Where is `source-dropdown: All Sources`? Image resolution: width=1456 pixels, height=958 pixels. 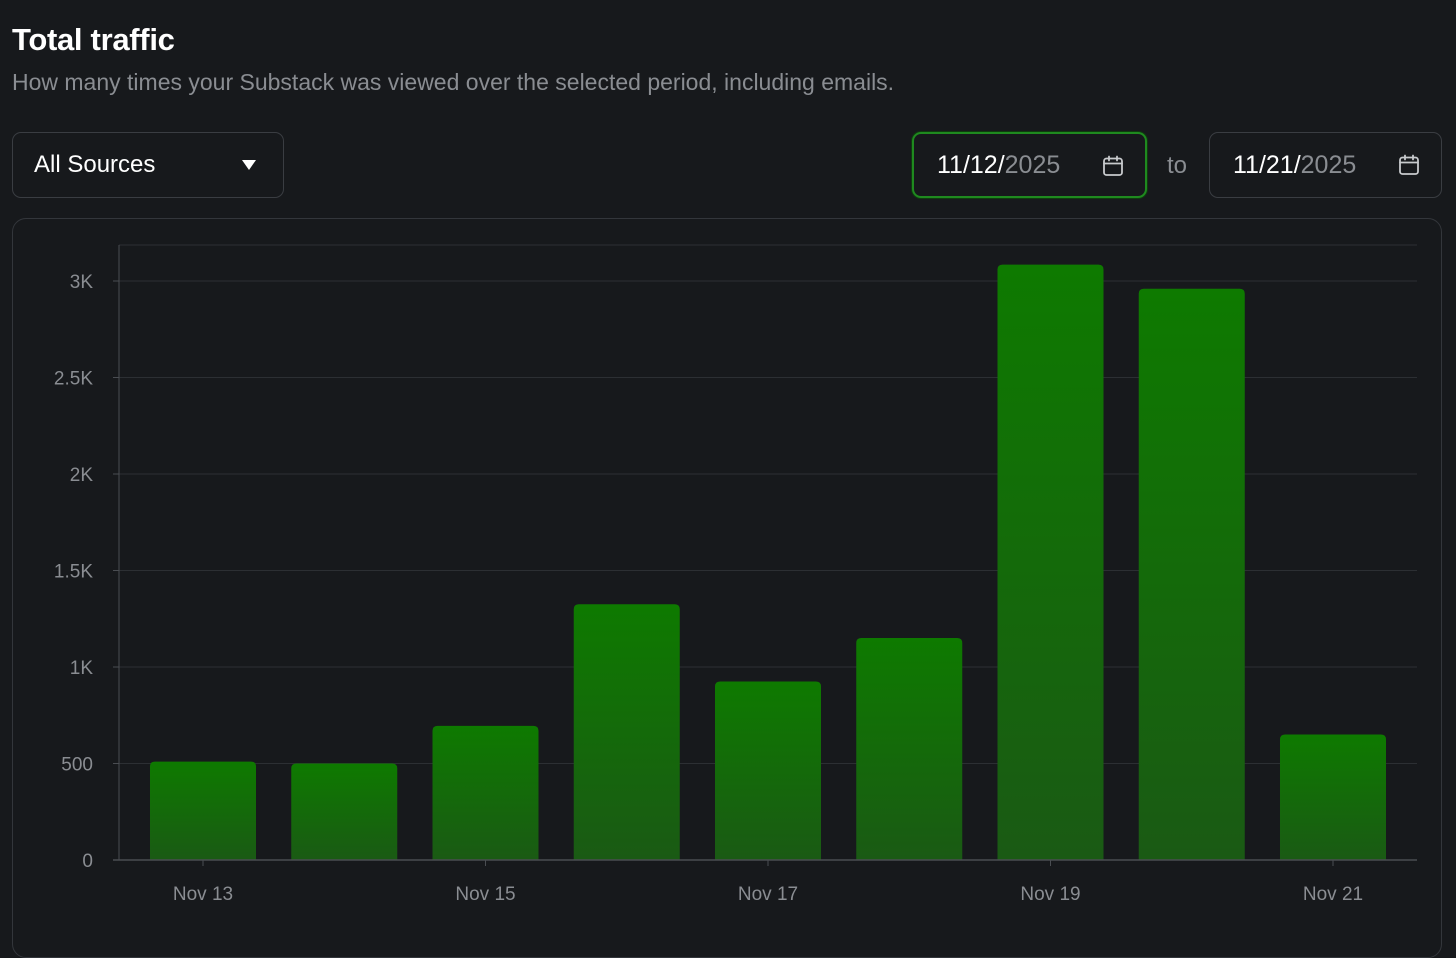
source-dropdown: All Sources is located at coordinates (148, 165).